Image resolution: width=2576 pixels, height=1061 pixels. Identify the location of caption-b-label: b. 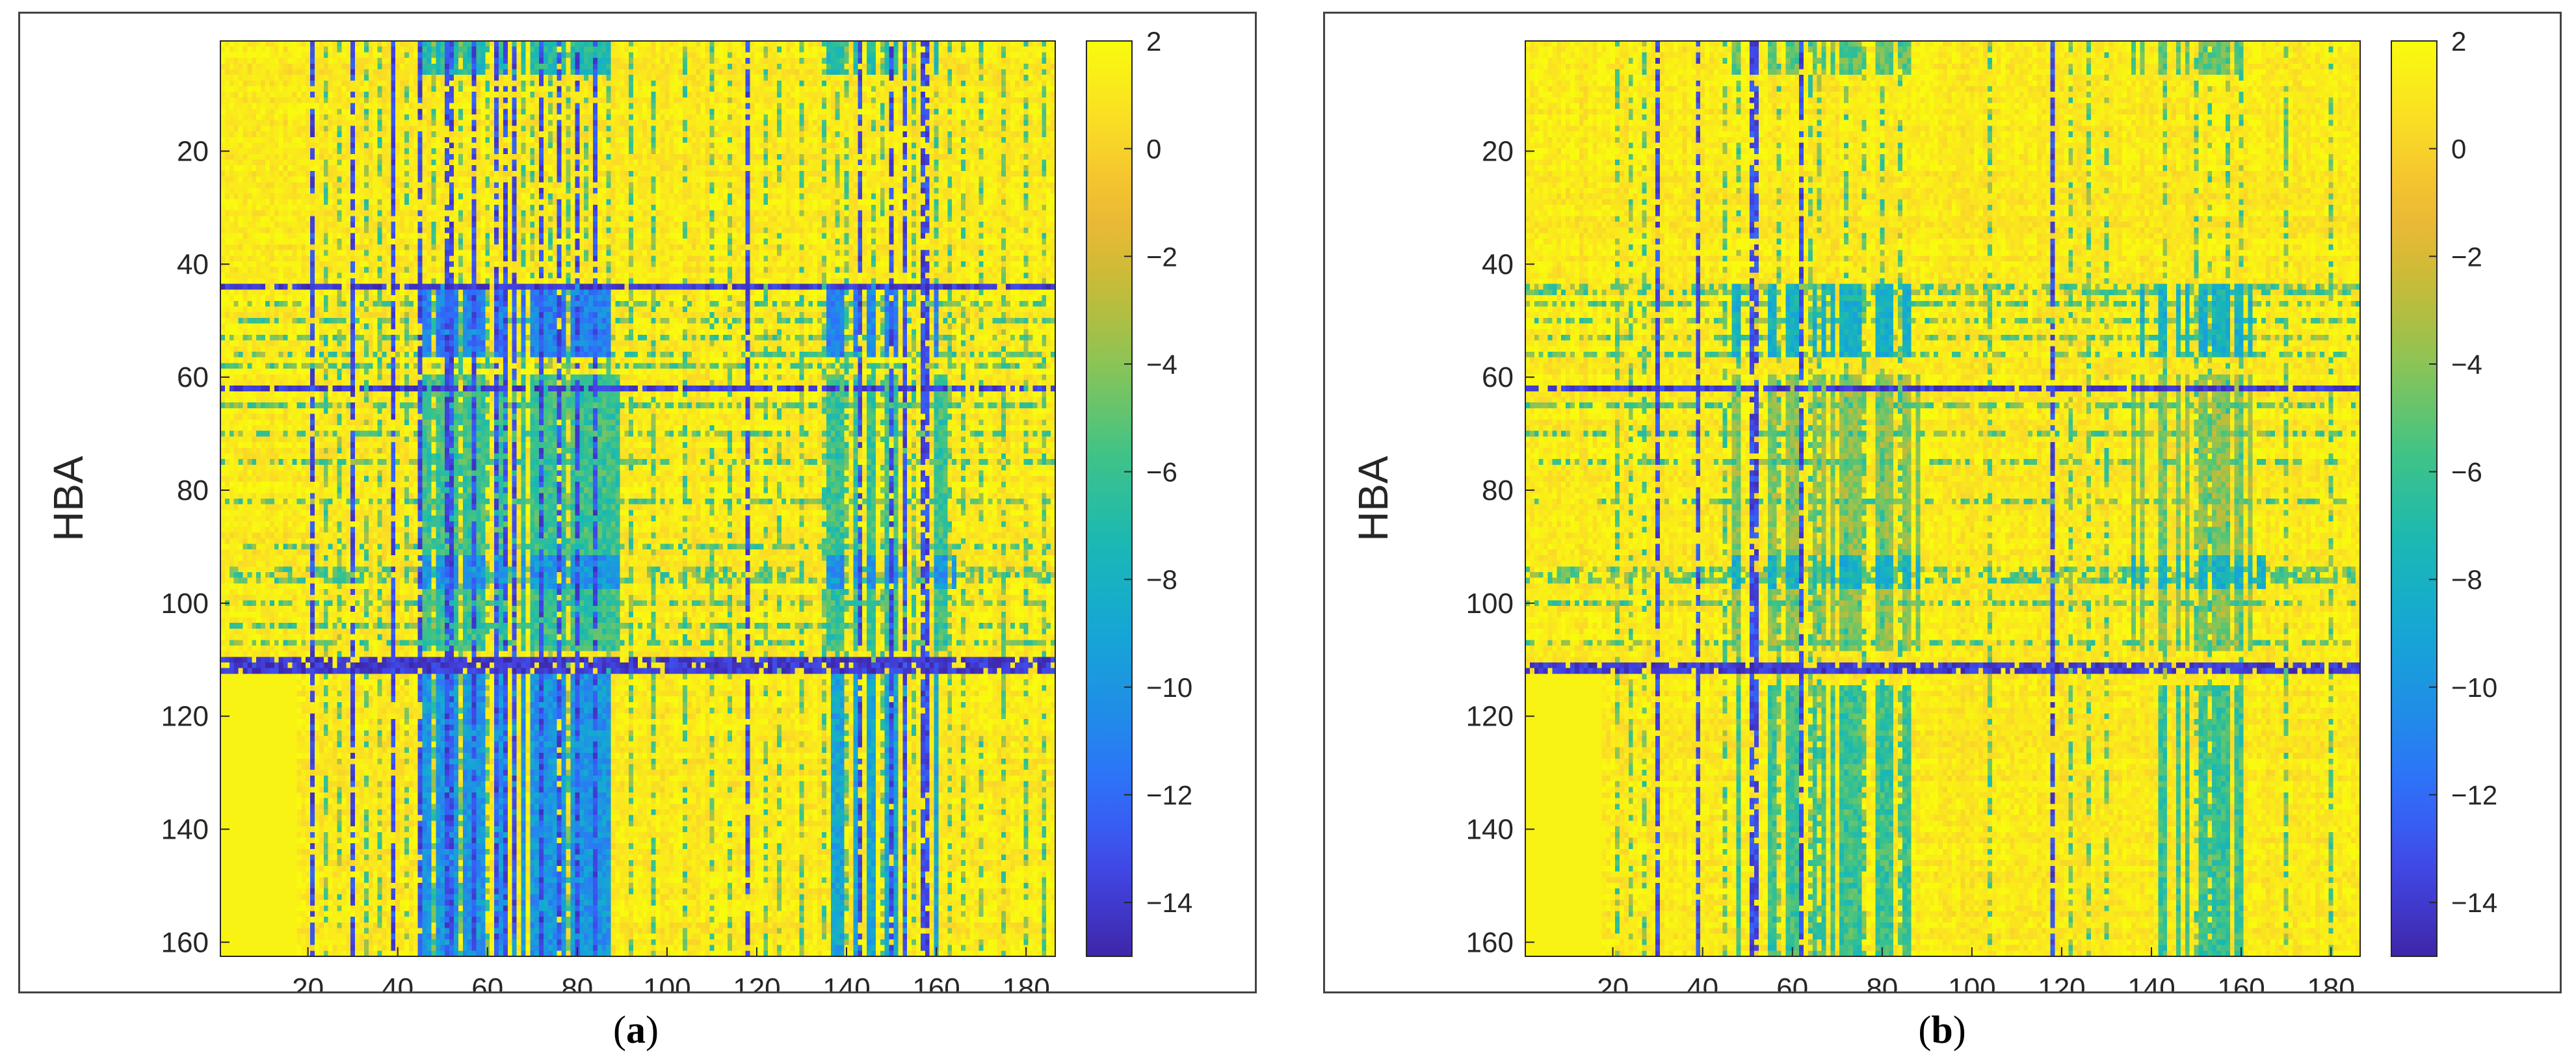
(1942, 1029).